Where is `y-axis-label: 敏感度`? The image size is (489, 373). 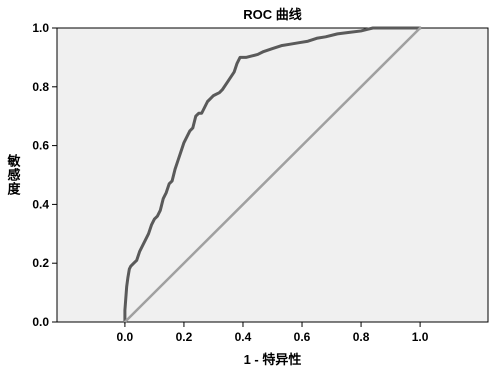
y-axis-label: 敏感度 is located at coordinates (14, 174).